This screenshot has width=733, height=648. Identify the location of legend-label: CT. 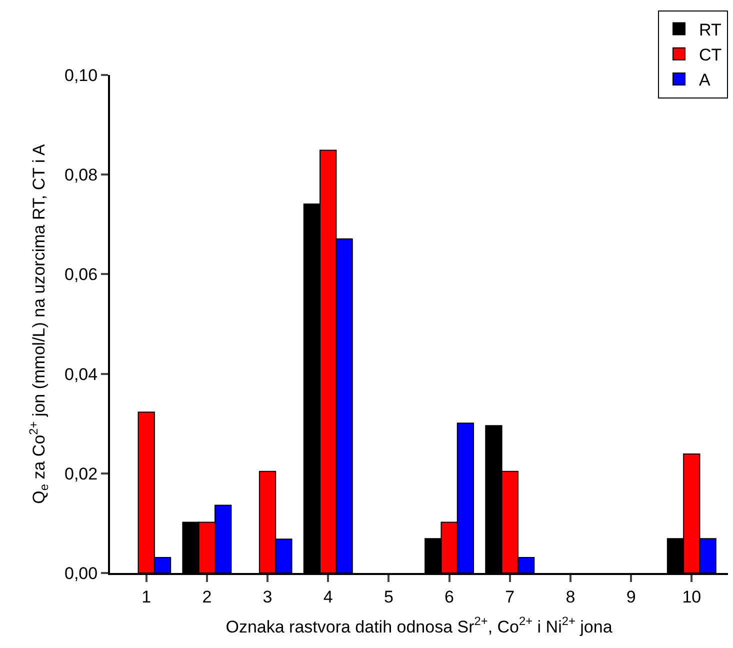
(710, 55).